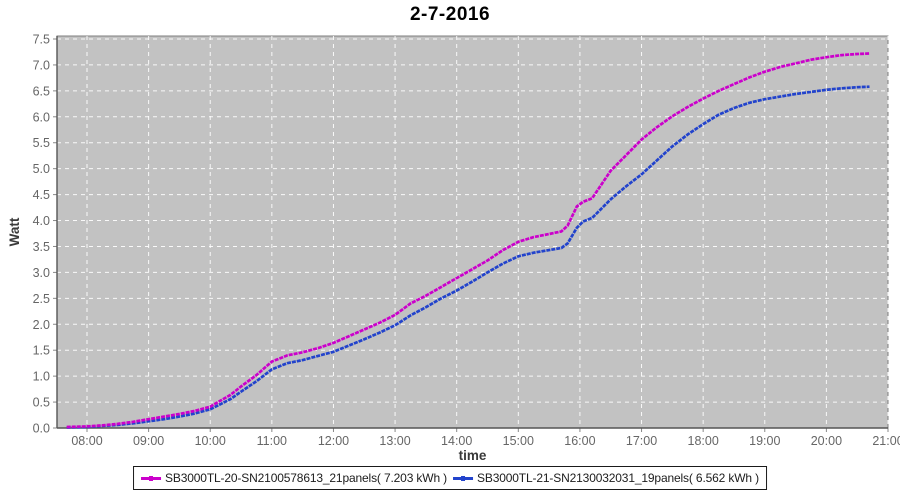 The width and height of the screenshot is (900, 500). What do you see at coordinates (41, 65) in the screenshot?
I see `y-tick-label: 7.0` at bounding box center [41, 65].